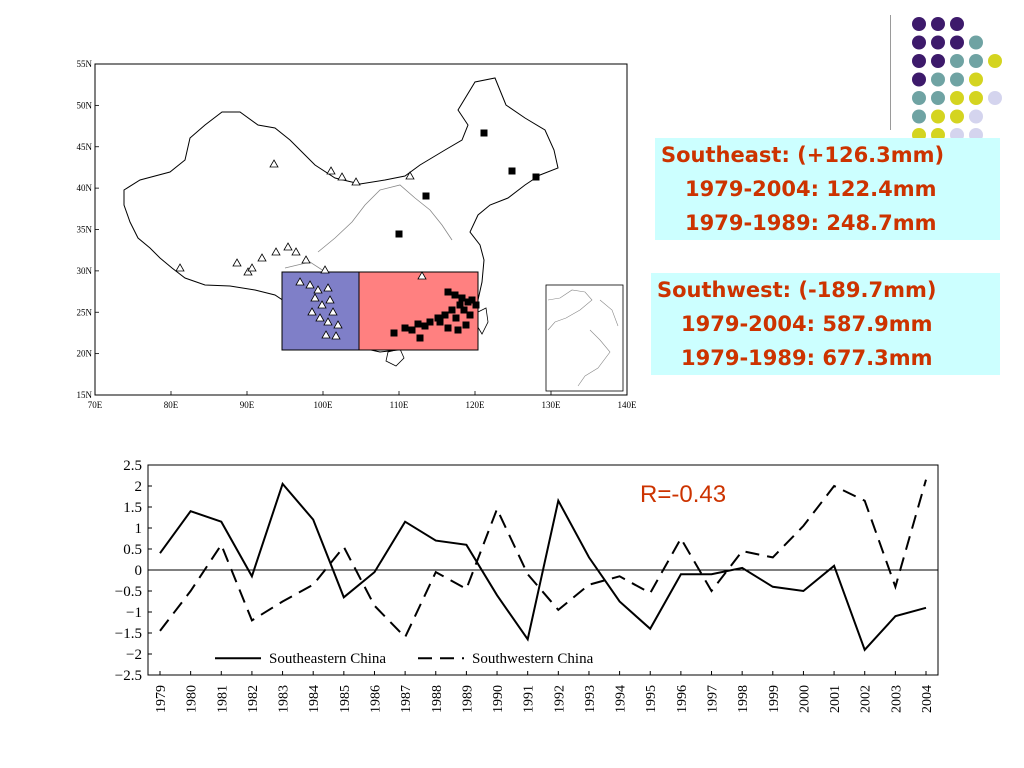 This screenshot has width=1024, height=768. Describe the element at coordinates (628, 405) in the screenshot. I see `lon-tick-label: 140E` at that location.